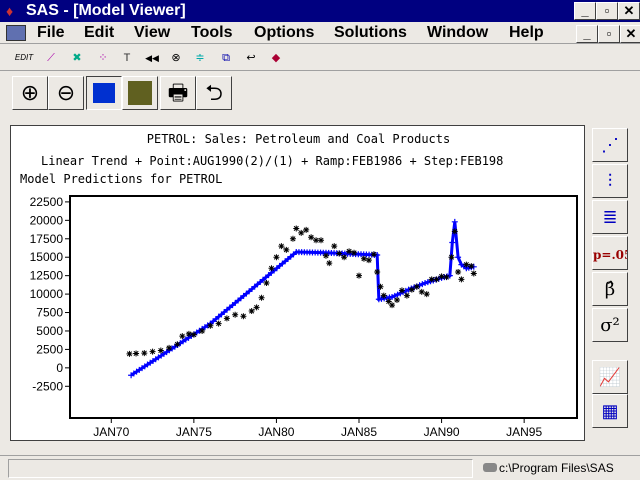 The width and height of the screenshot is (640, 480). I want to click on menu-edit: Edit, so click(99, 32).